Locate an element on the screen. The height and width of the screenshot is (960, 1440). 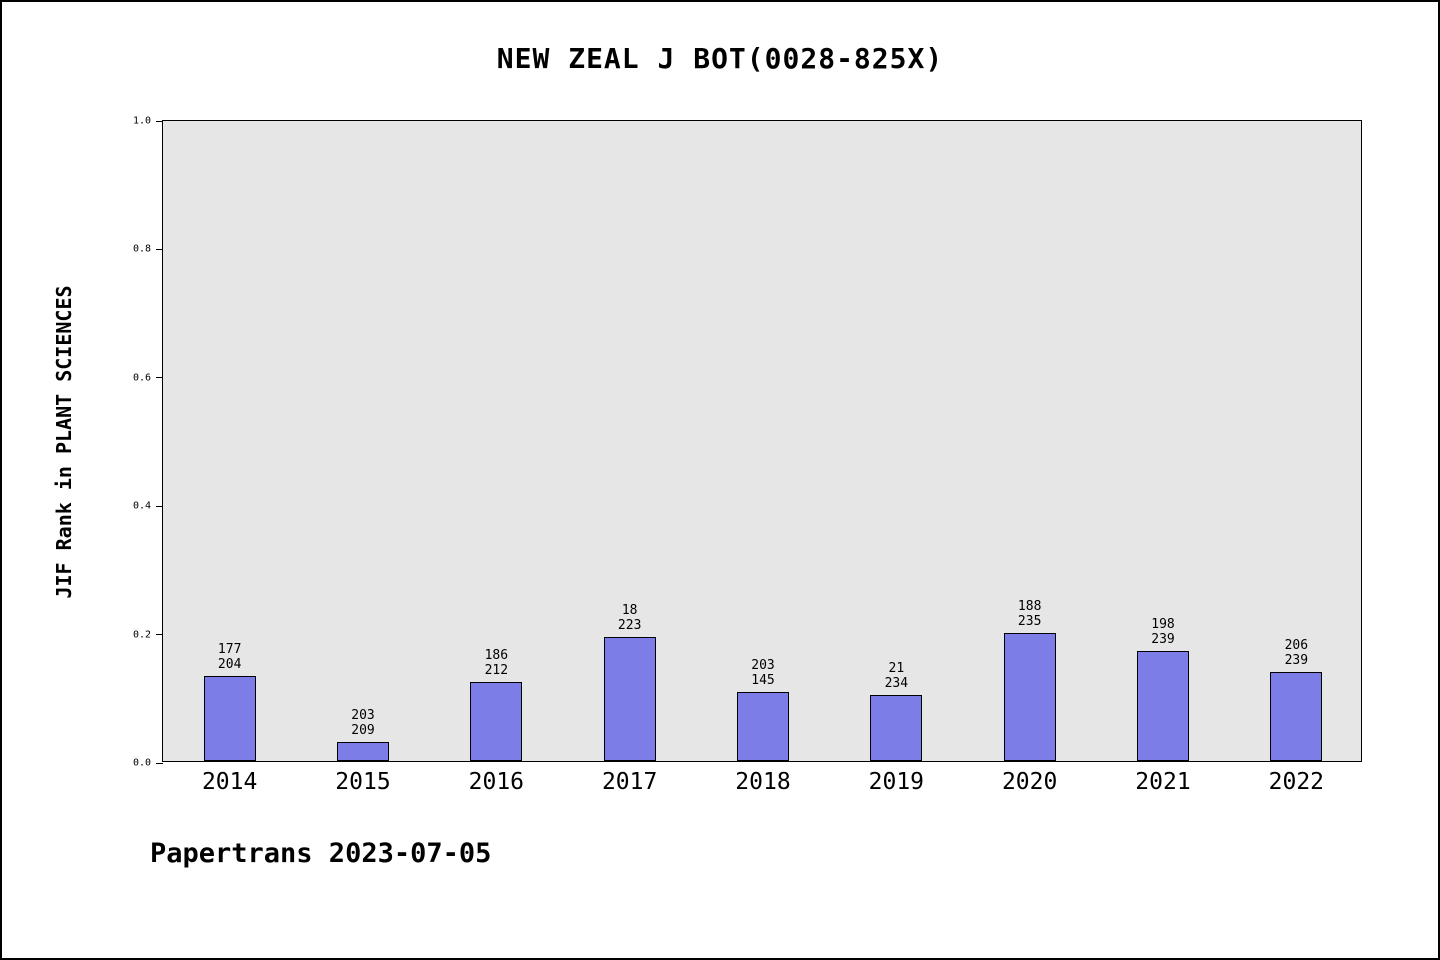
bar-total-2019: 234 is located at coordinates (896, 683).